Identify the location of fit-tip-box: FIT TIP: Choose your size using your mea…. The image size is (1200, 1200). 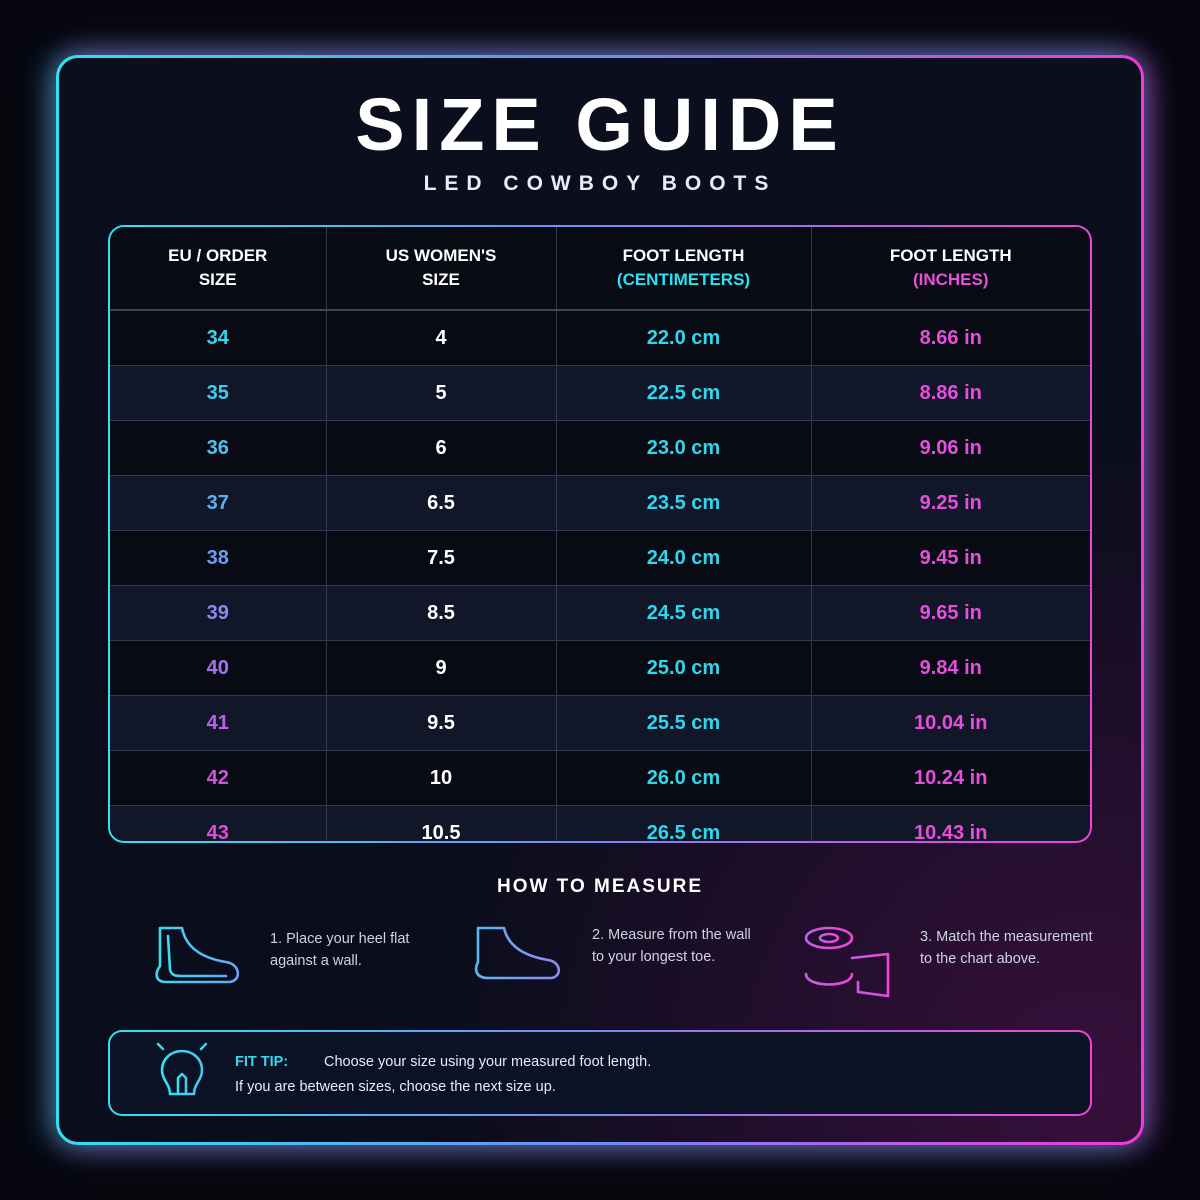
(600, 1073).